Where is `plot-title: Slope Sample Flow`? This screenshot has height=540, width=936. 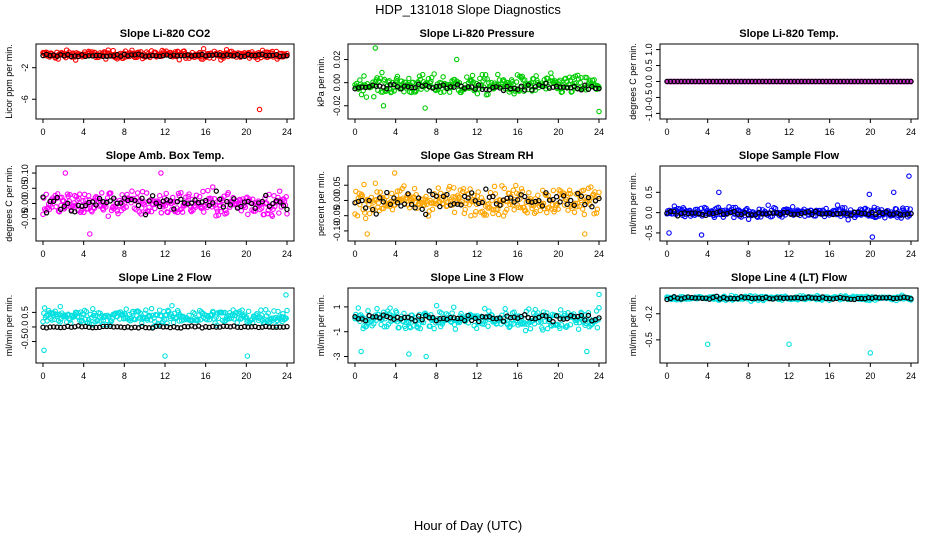
plot-title: Slope Sample Flow is located at coordinates (789, 156).